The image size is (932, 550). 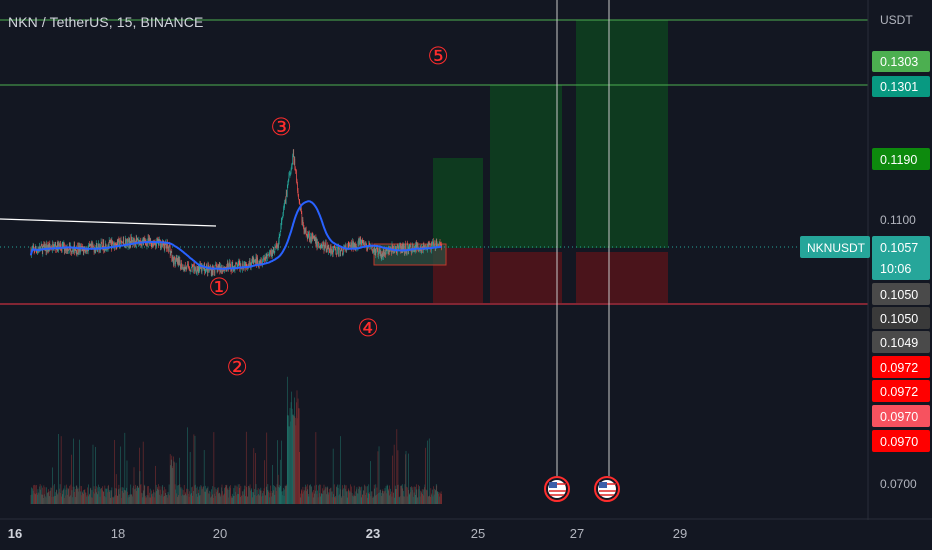 What do you see at coordinates (466, 535) in the screenshot?
I see `time-axis-panel` at bounding box center [466, 535].